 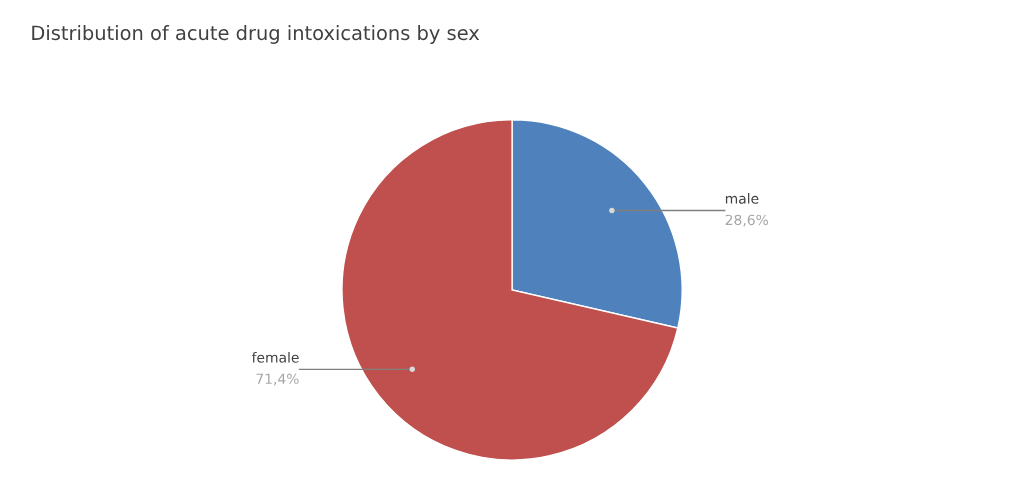 What do you see at coordinates (742, 198) in the screenshot?
I see `slice-label: male` at bounding box center [742, 198].